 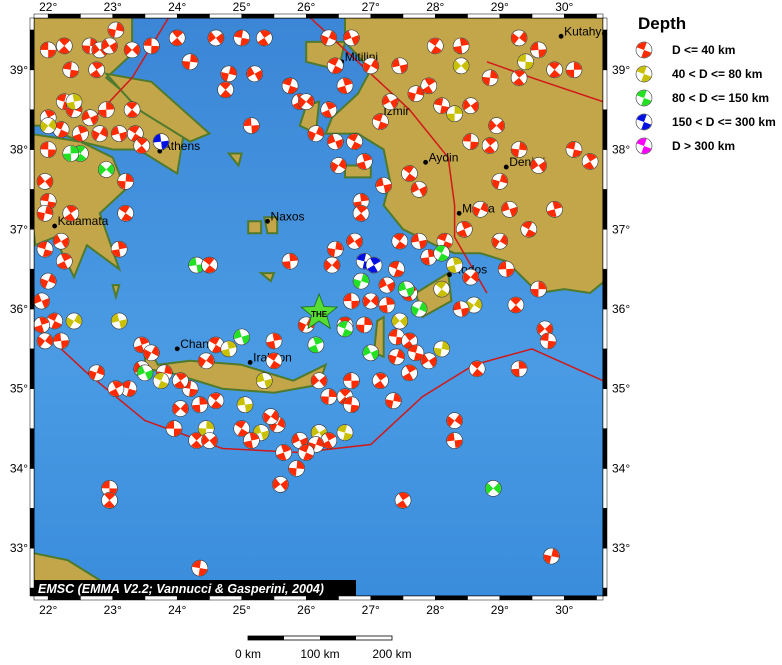 I want to click on legend-beachball-icon, so click(x=644, y=146).